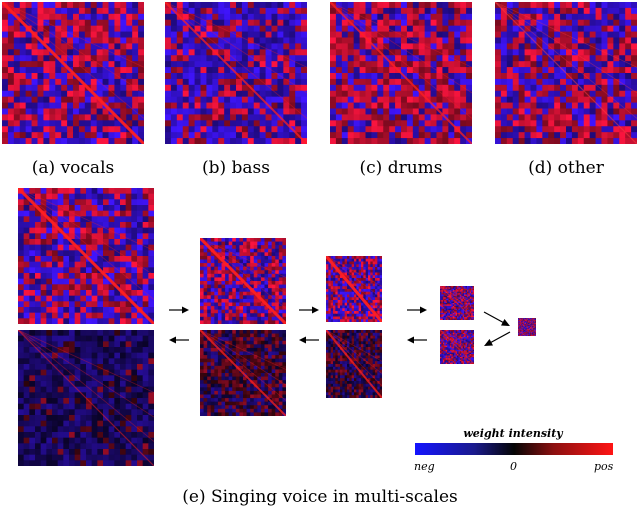 The height and width of the screenshot is (512, 640). Describe the element at coordinates (513, 433) in the screenshot. I see `legend-title: weight intensity` at that location.